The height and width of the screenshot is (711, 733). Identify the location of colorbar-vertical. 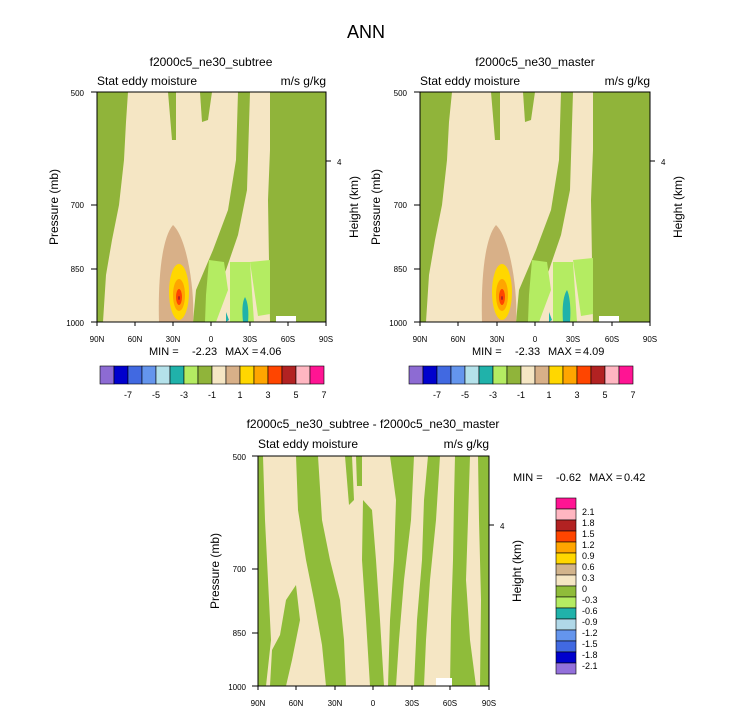
(566, 586).